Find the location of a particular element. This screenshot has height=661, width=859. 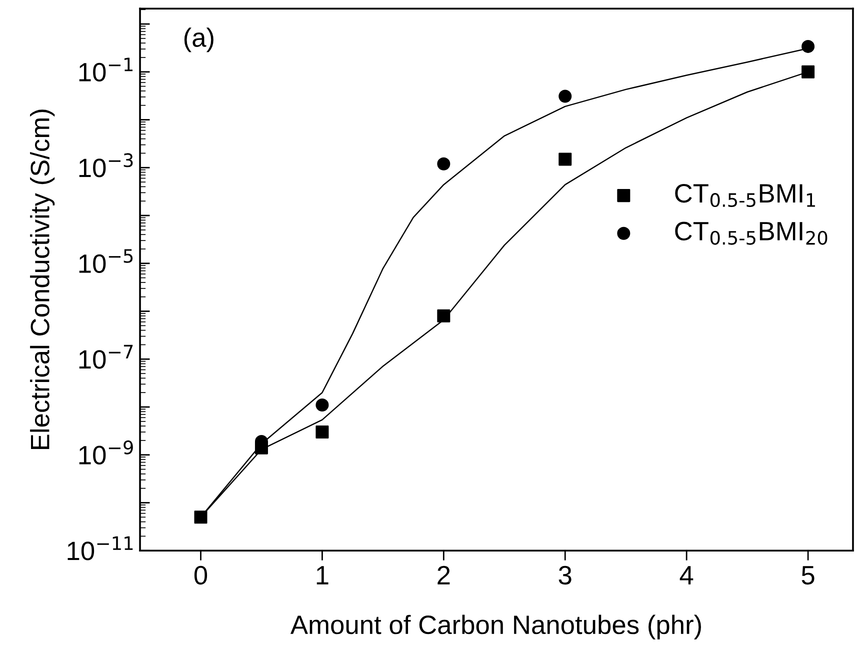

x-tick-label: 4 is located at coordinates (687, 575).